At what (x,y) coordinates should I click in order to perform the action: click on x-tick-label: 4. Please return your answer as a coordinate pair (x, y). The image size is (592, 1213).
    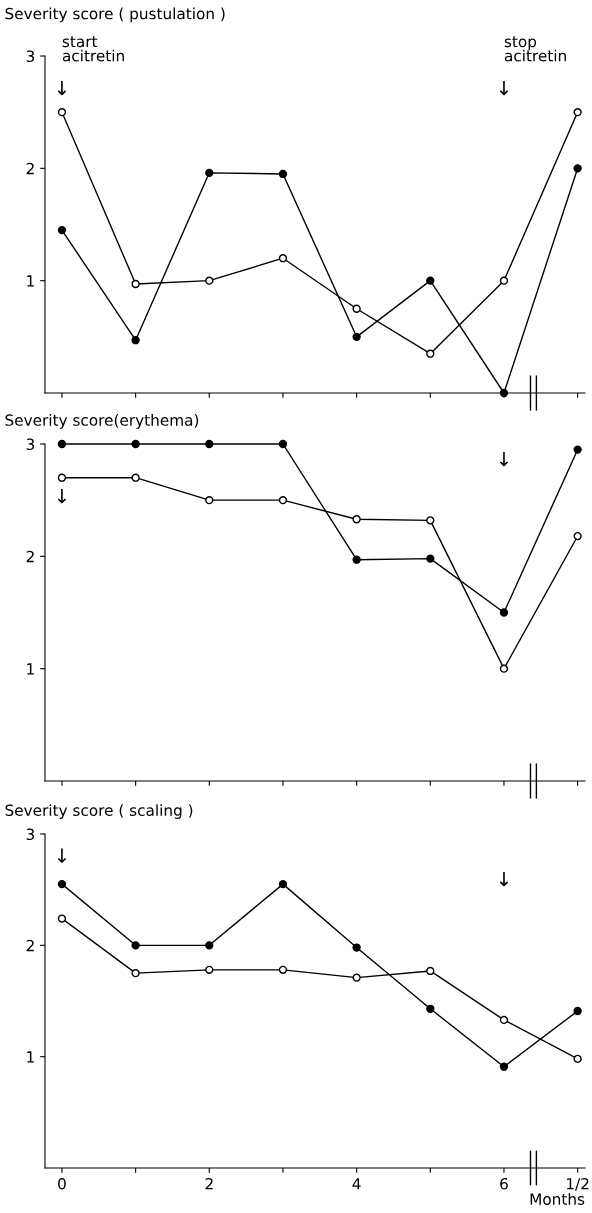
    Looking at the image, I should click on (356, 1184).